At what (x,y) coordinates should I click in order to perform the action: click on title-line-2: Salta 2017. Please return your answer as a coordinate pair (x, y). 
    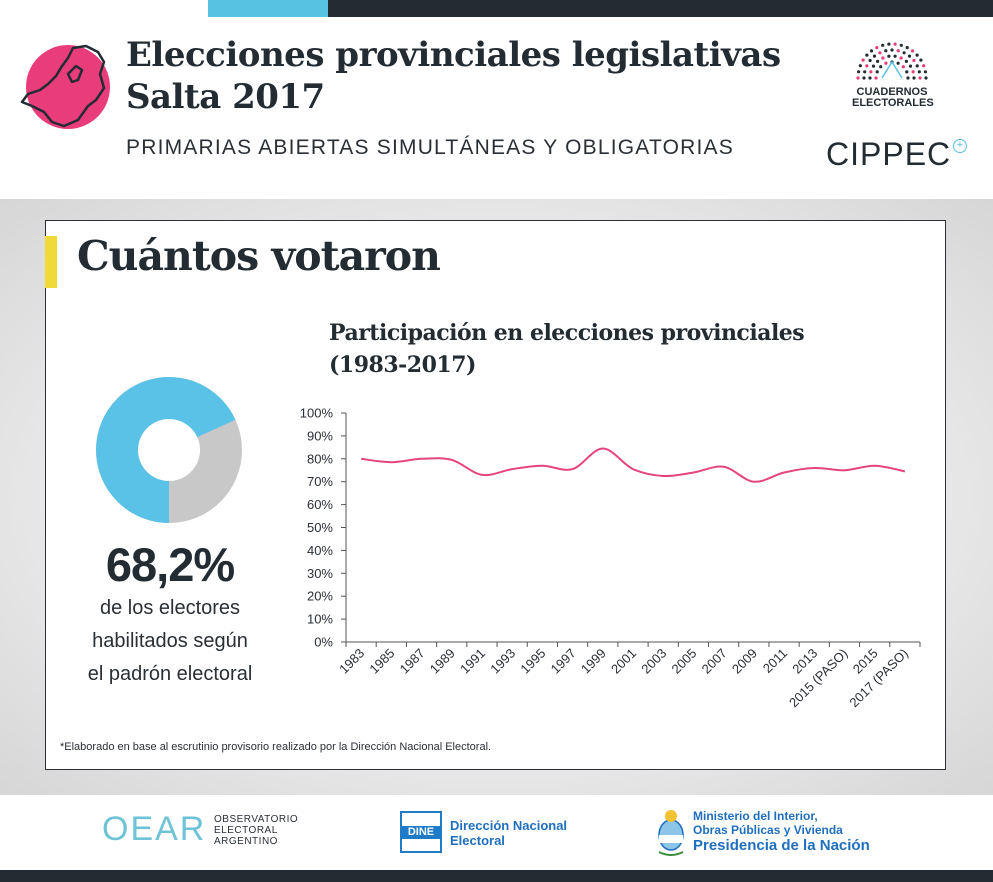
    Looking at the image, I should click on (225, 97).